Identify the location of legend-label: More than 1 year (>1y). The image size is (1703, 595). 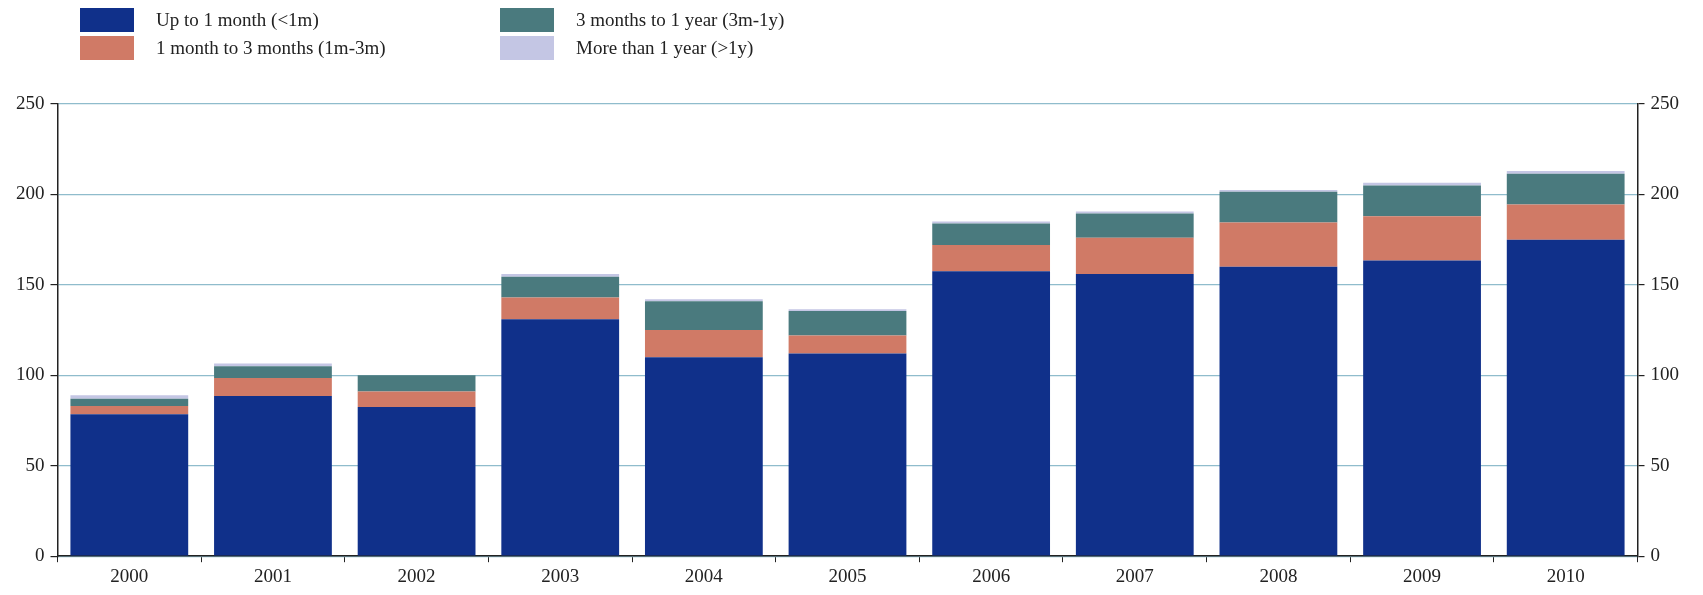
(665, 48).